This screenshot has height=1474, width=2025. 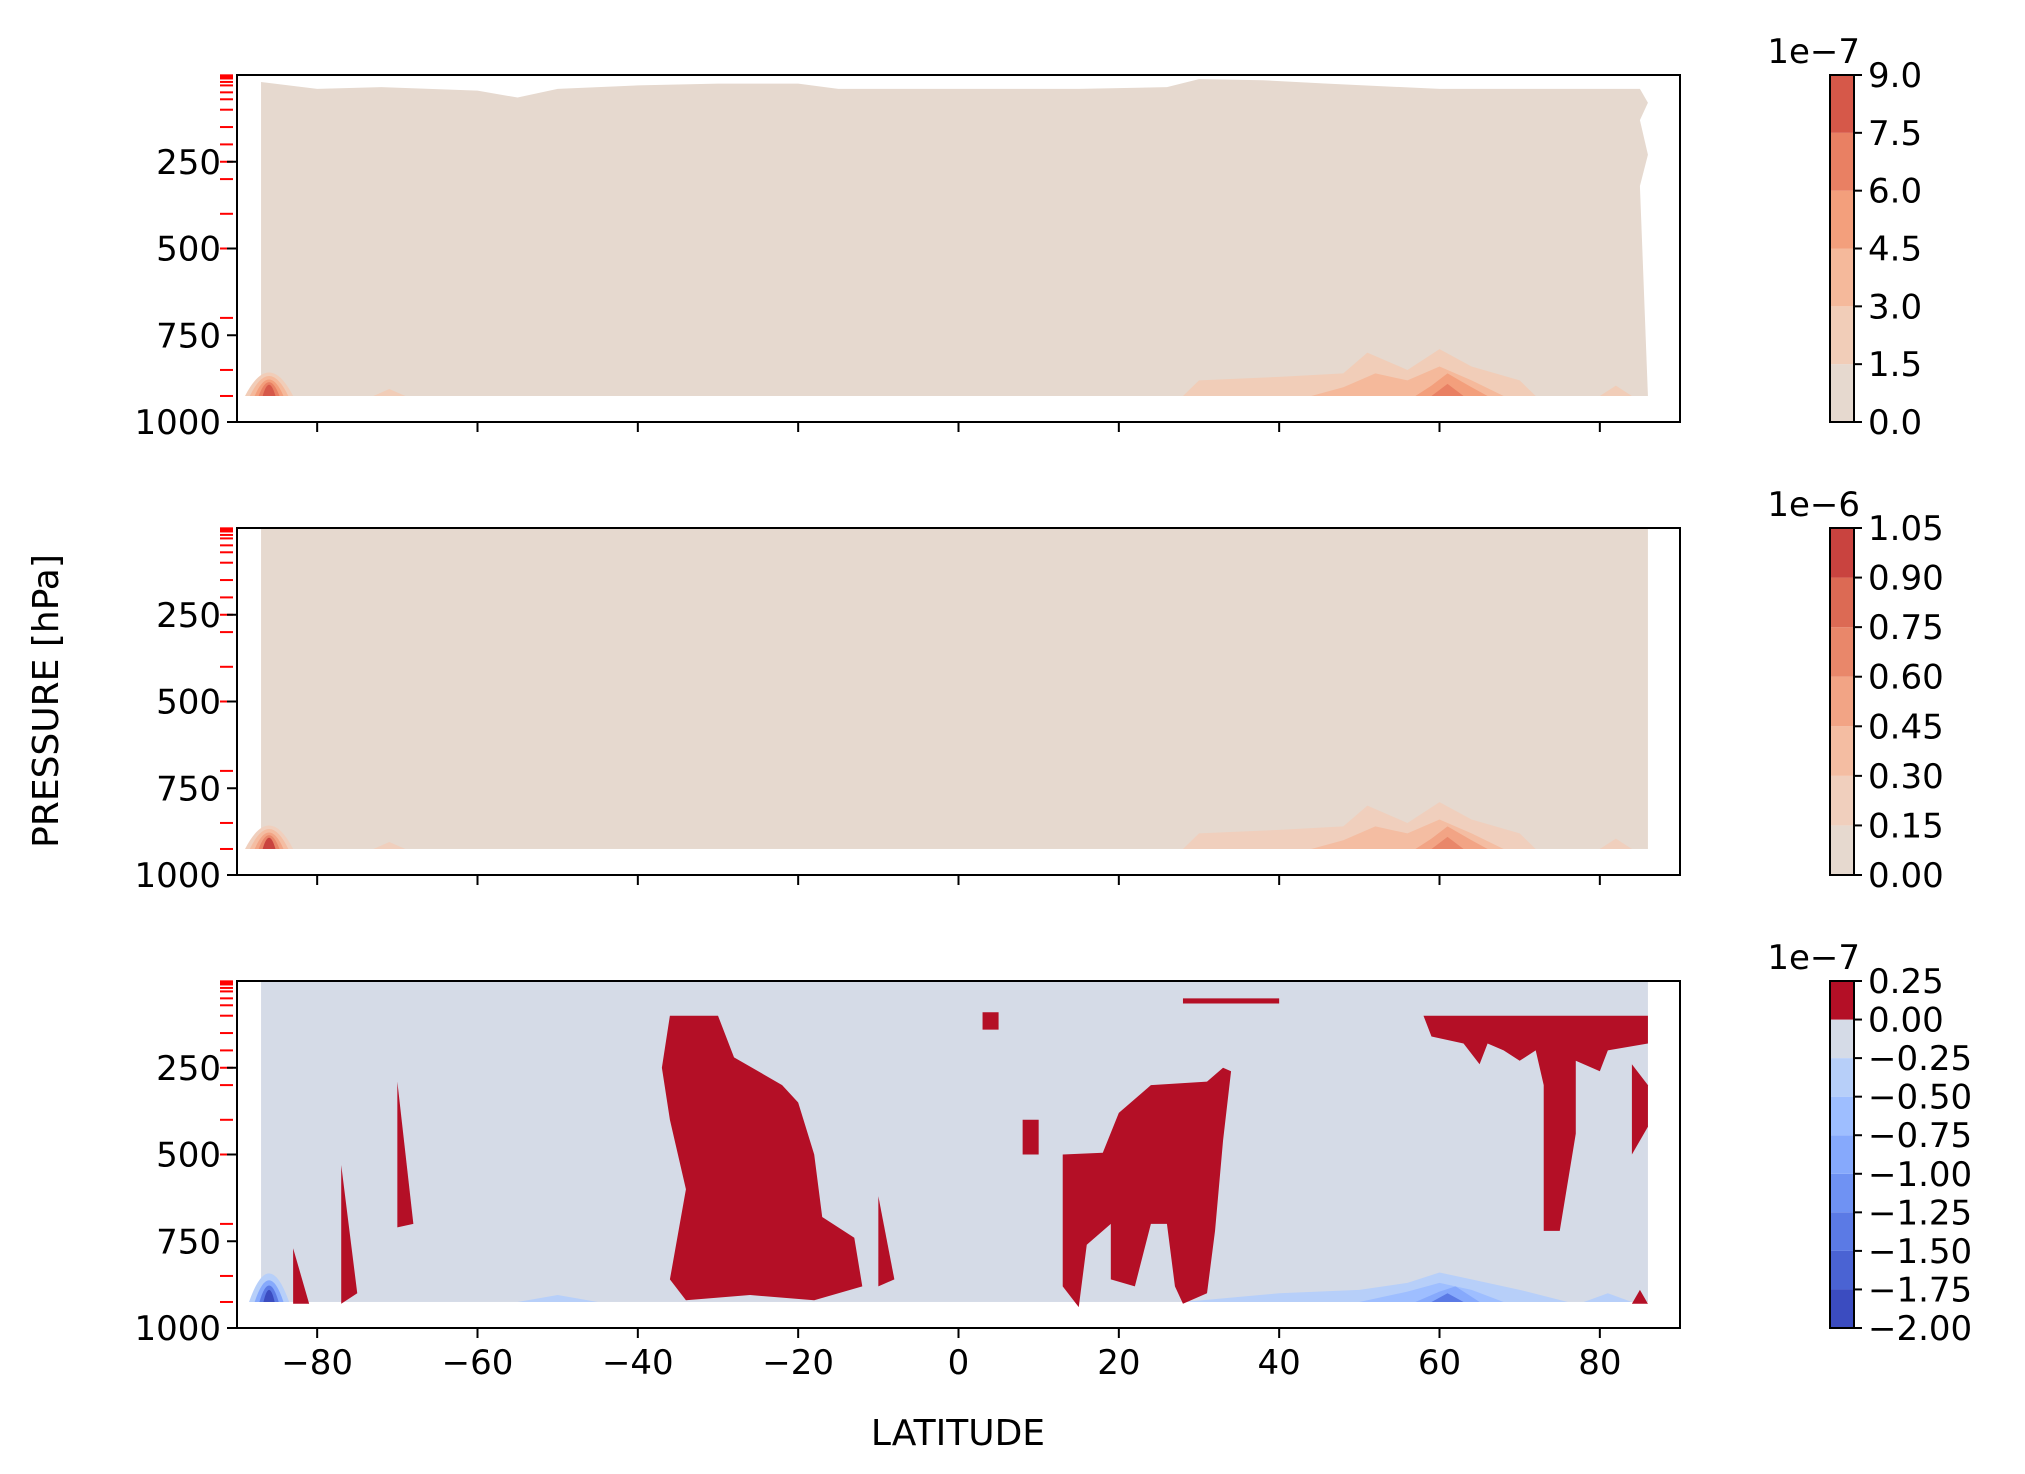 I want to click on x-tick-label: 60, so click(x=1439, y=1363).